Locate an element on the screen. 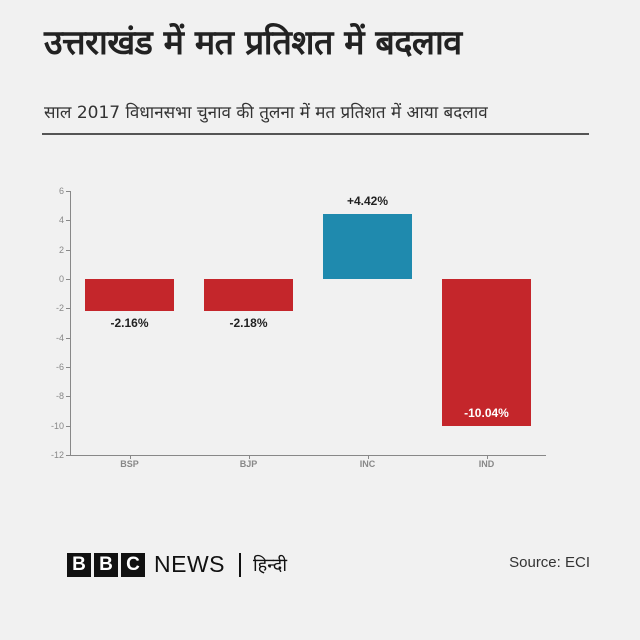  x-tick-label: BJP is located at coordinates (248, 464).